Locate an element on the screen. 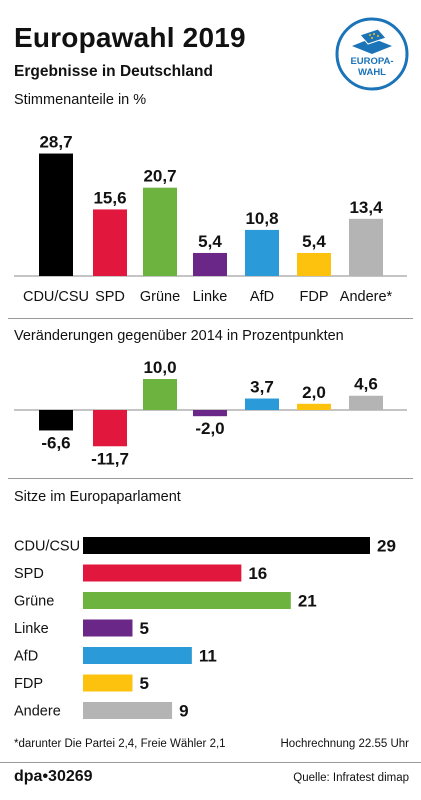 This screenshot has height=800, width=421. europawahl-logo: EUROPA- WAHL is located at coordinates (372, 54).